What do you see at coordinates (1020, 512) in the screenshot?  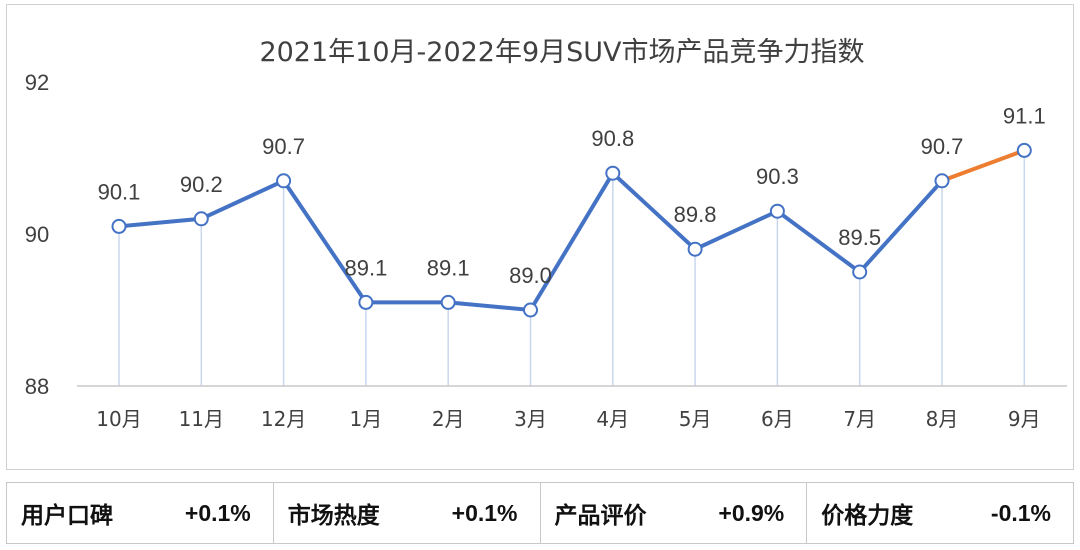 I see `metric-value: -0.1%` at bounding box center [1020, 512].